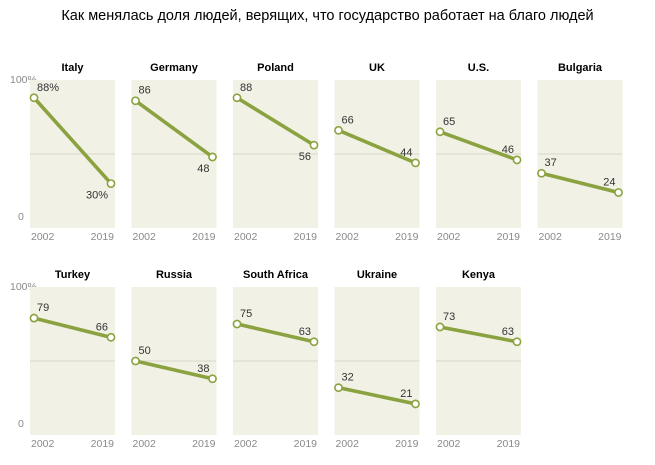 This screenshot has width=655, height=465. Describe the element at coordinates (348, 120) in the screenshot. I see `data-label-2002: 66` at that location.